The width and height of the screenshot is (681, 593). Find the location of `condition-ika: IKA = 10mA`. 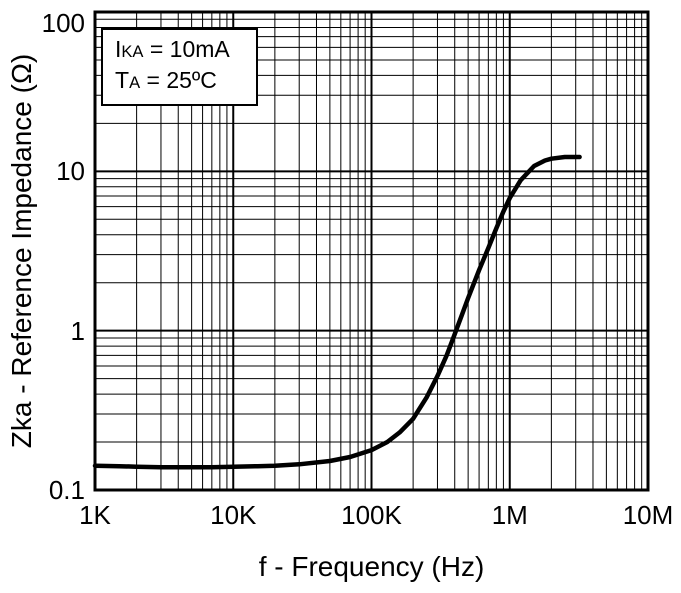

condition-ika: IKA = 10mA is located at coordinates (172, 49).